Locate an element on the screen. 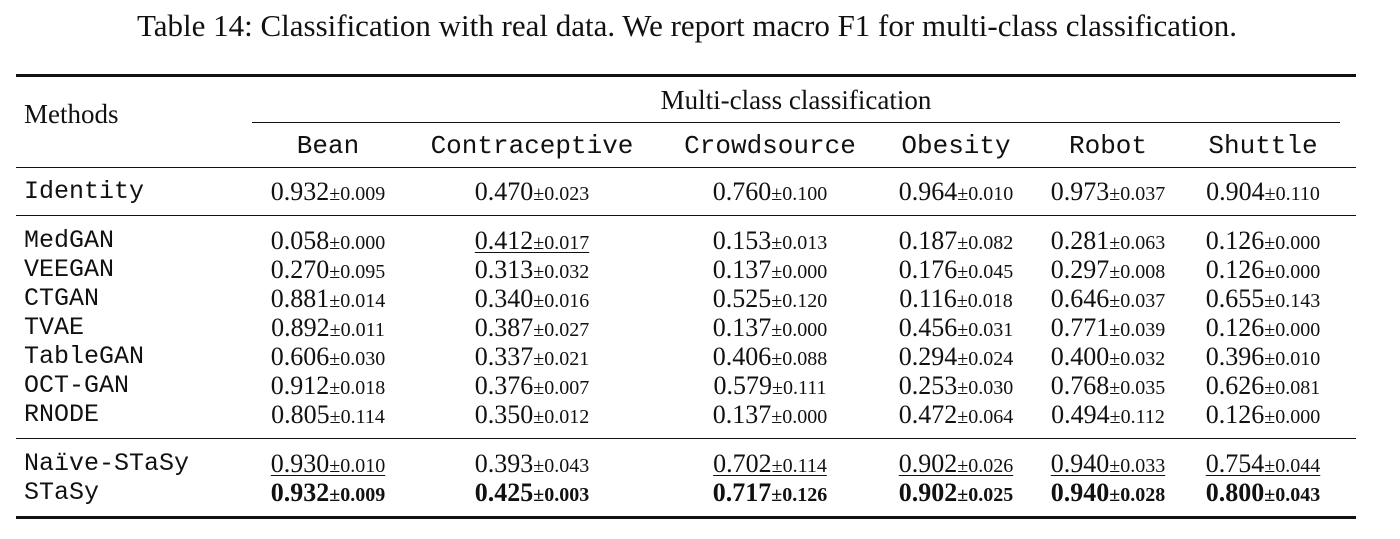 The height and width of the screenshot is (539, 1400). column-header-contraceptive: Contraceptive is located at coordinates (532, 146).